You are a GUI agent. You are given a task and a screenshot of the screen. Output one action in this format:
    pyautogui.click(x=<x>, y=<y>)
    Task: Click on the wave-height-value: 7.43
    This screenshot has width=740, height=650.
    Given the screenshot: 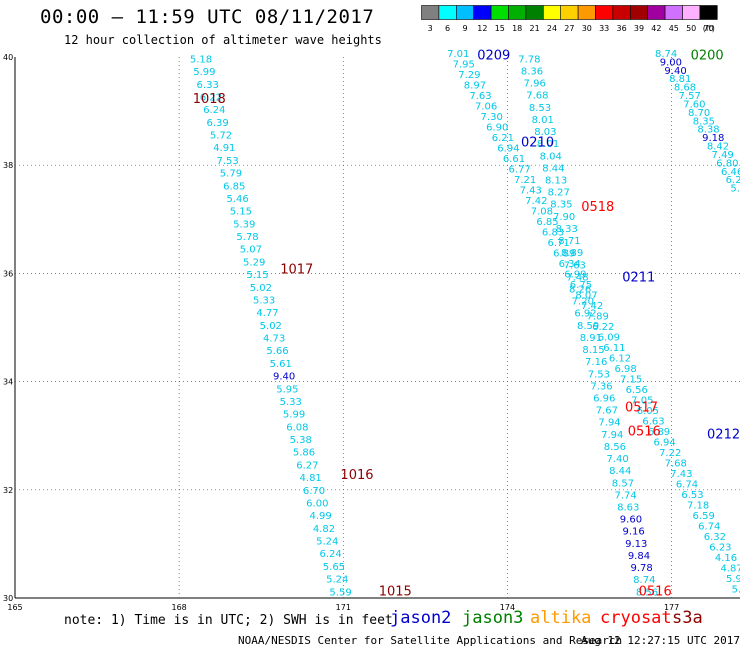 What is the action you would take?
    pyautogui.click(x=681, y=474)
    